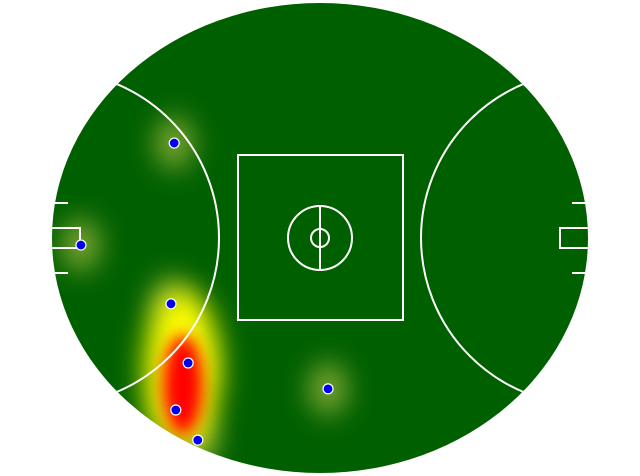 This screenshot has width=640, height=476. Describe the element at coordinates (320, 237) in the screenshot. I see `centre-square` at that location.